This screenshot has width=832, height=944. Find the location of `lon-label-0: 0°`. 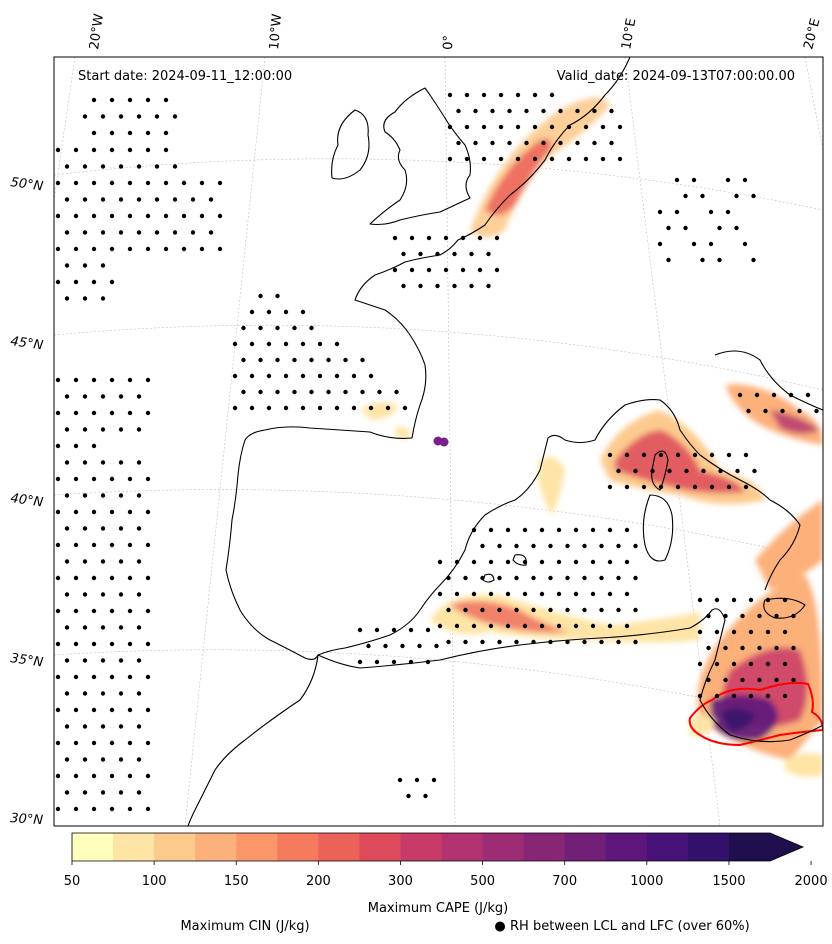

lon-label-0: 0° is located at coordinates (449, 42).